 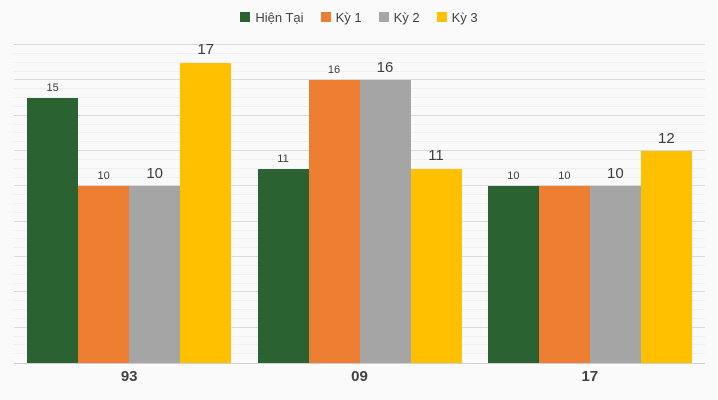 I want to click on chart-legend: Hiện Tại Kỳ 1 Kỳ 2 Kỳ 3, so click(x=359, y=17).